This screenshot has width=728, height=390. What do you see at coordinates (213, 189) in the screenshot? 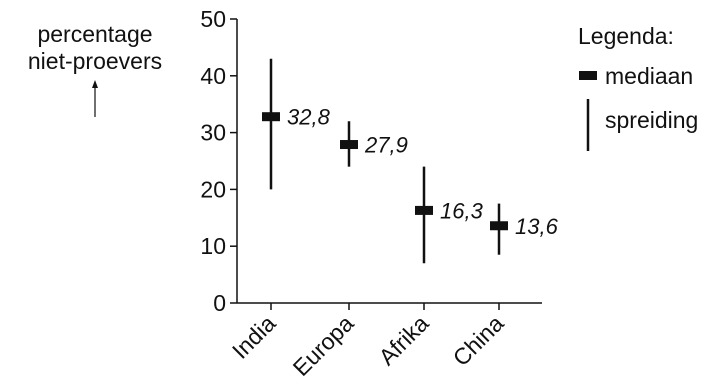
I see `y-tick-label-2: 20` at bounding box center [213, 189].